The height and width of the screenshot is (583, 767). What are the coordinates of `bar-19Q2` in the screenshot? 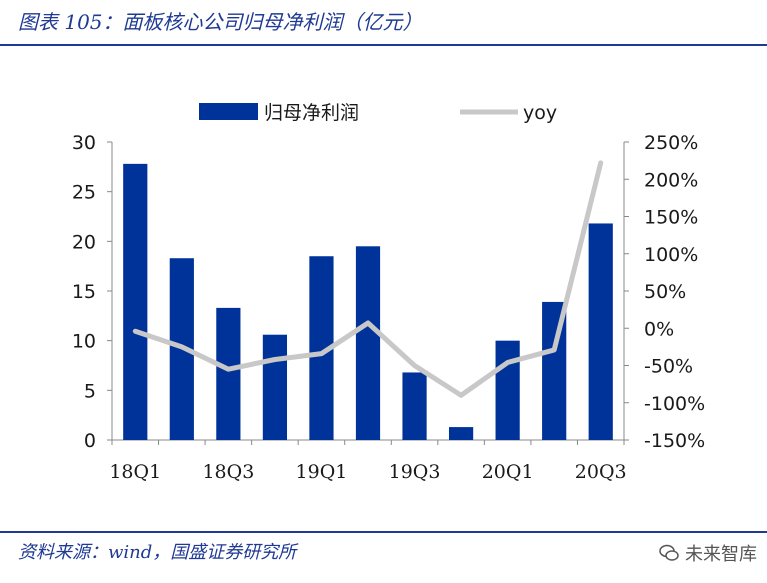 It's located at (368, 343).